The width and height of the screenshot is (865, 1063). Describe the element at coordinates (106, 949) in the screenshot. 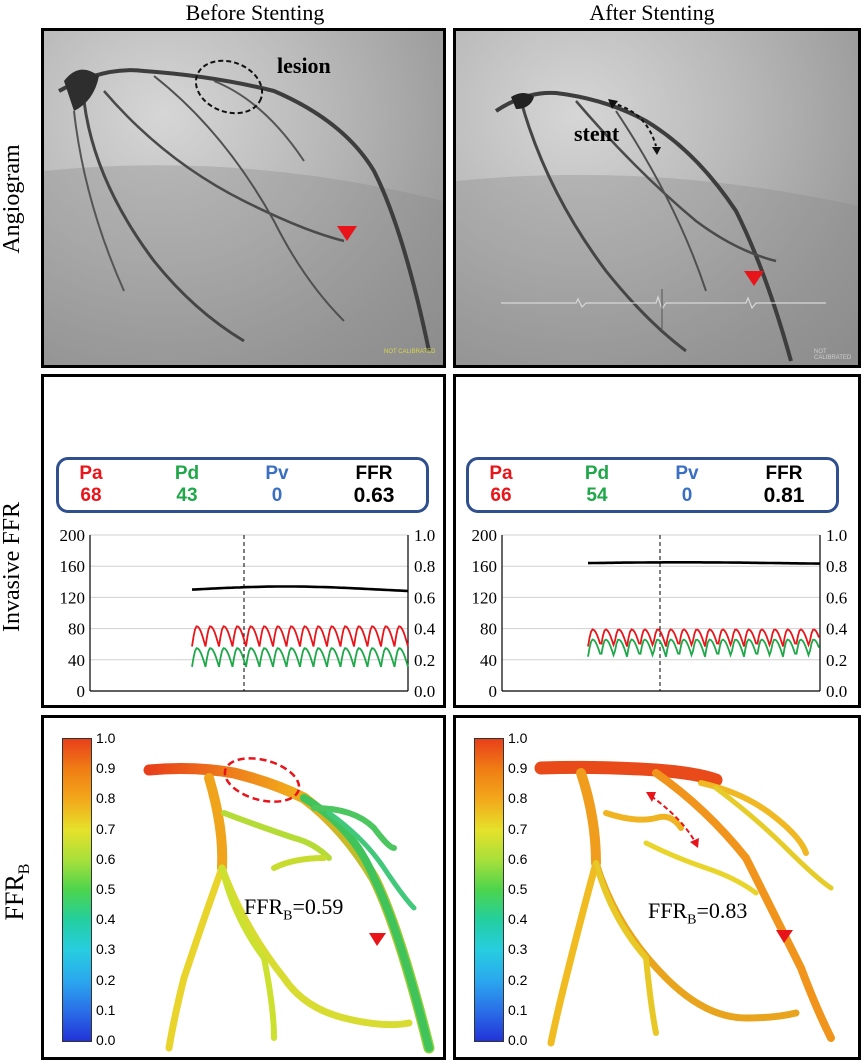

I see `colorbar-tick-0.3: 0.3` at that location.